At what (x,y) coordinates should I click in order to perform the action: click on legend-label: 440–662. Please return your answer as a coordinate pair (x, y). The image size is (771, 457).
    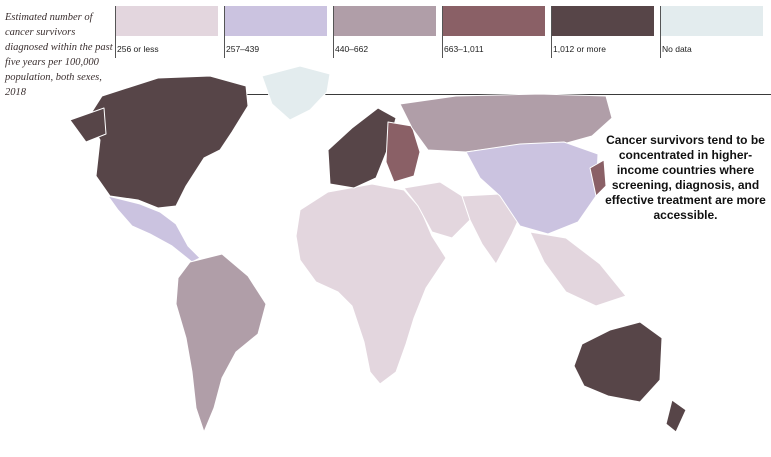
    Looking at the image, I should click on (352, 49).